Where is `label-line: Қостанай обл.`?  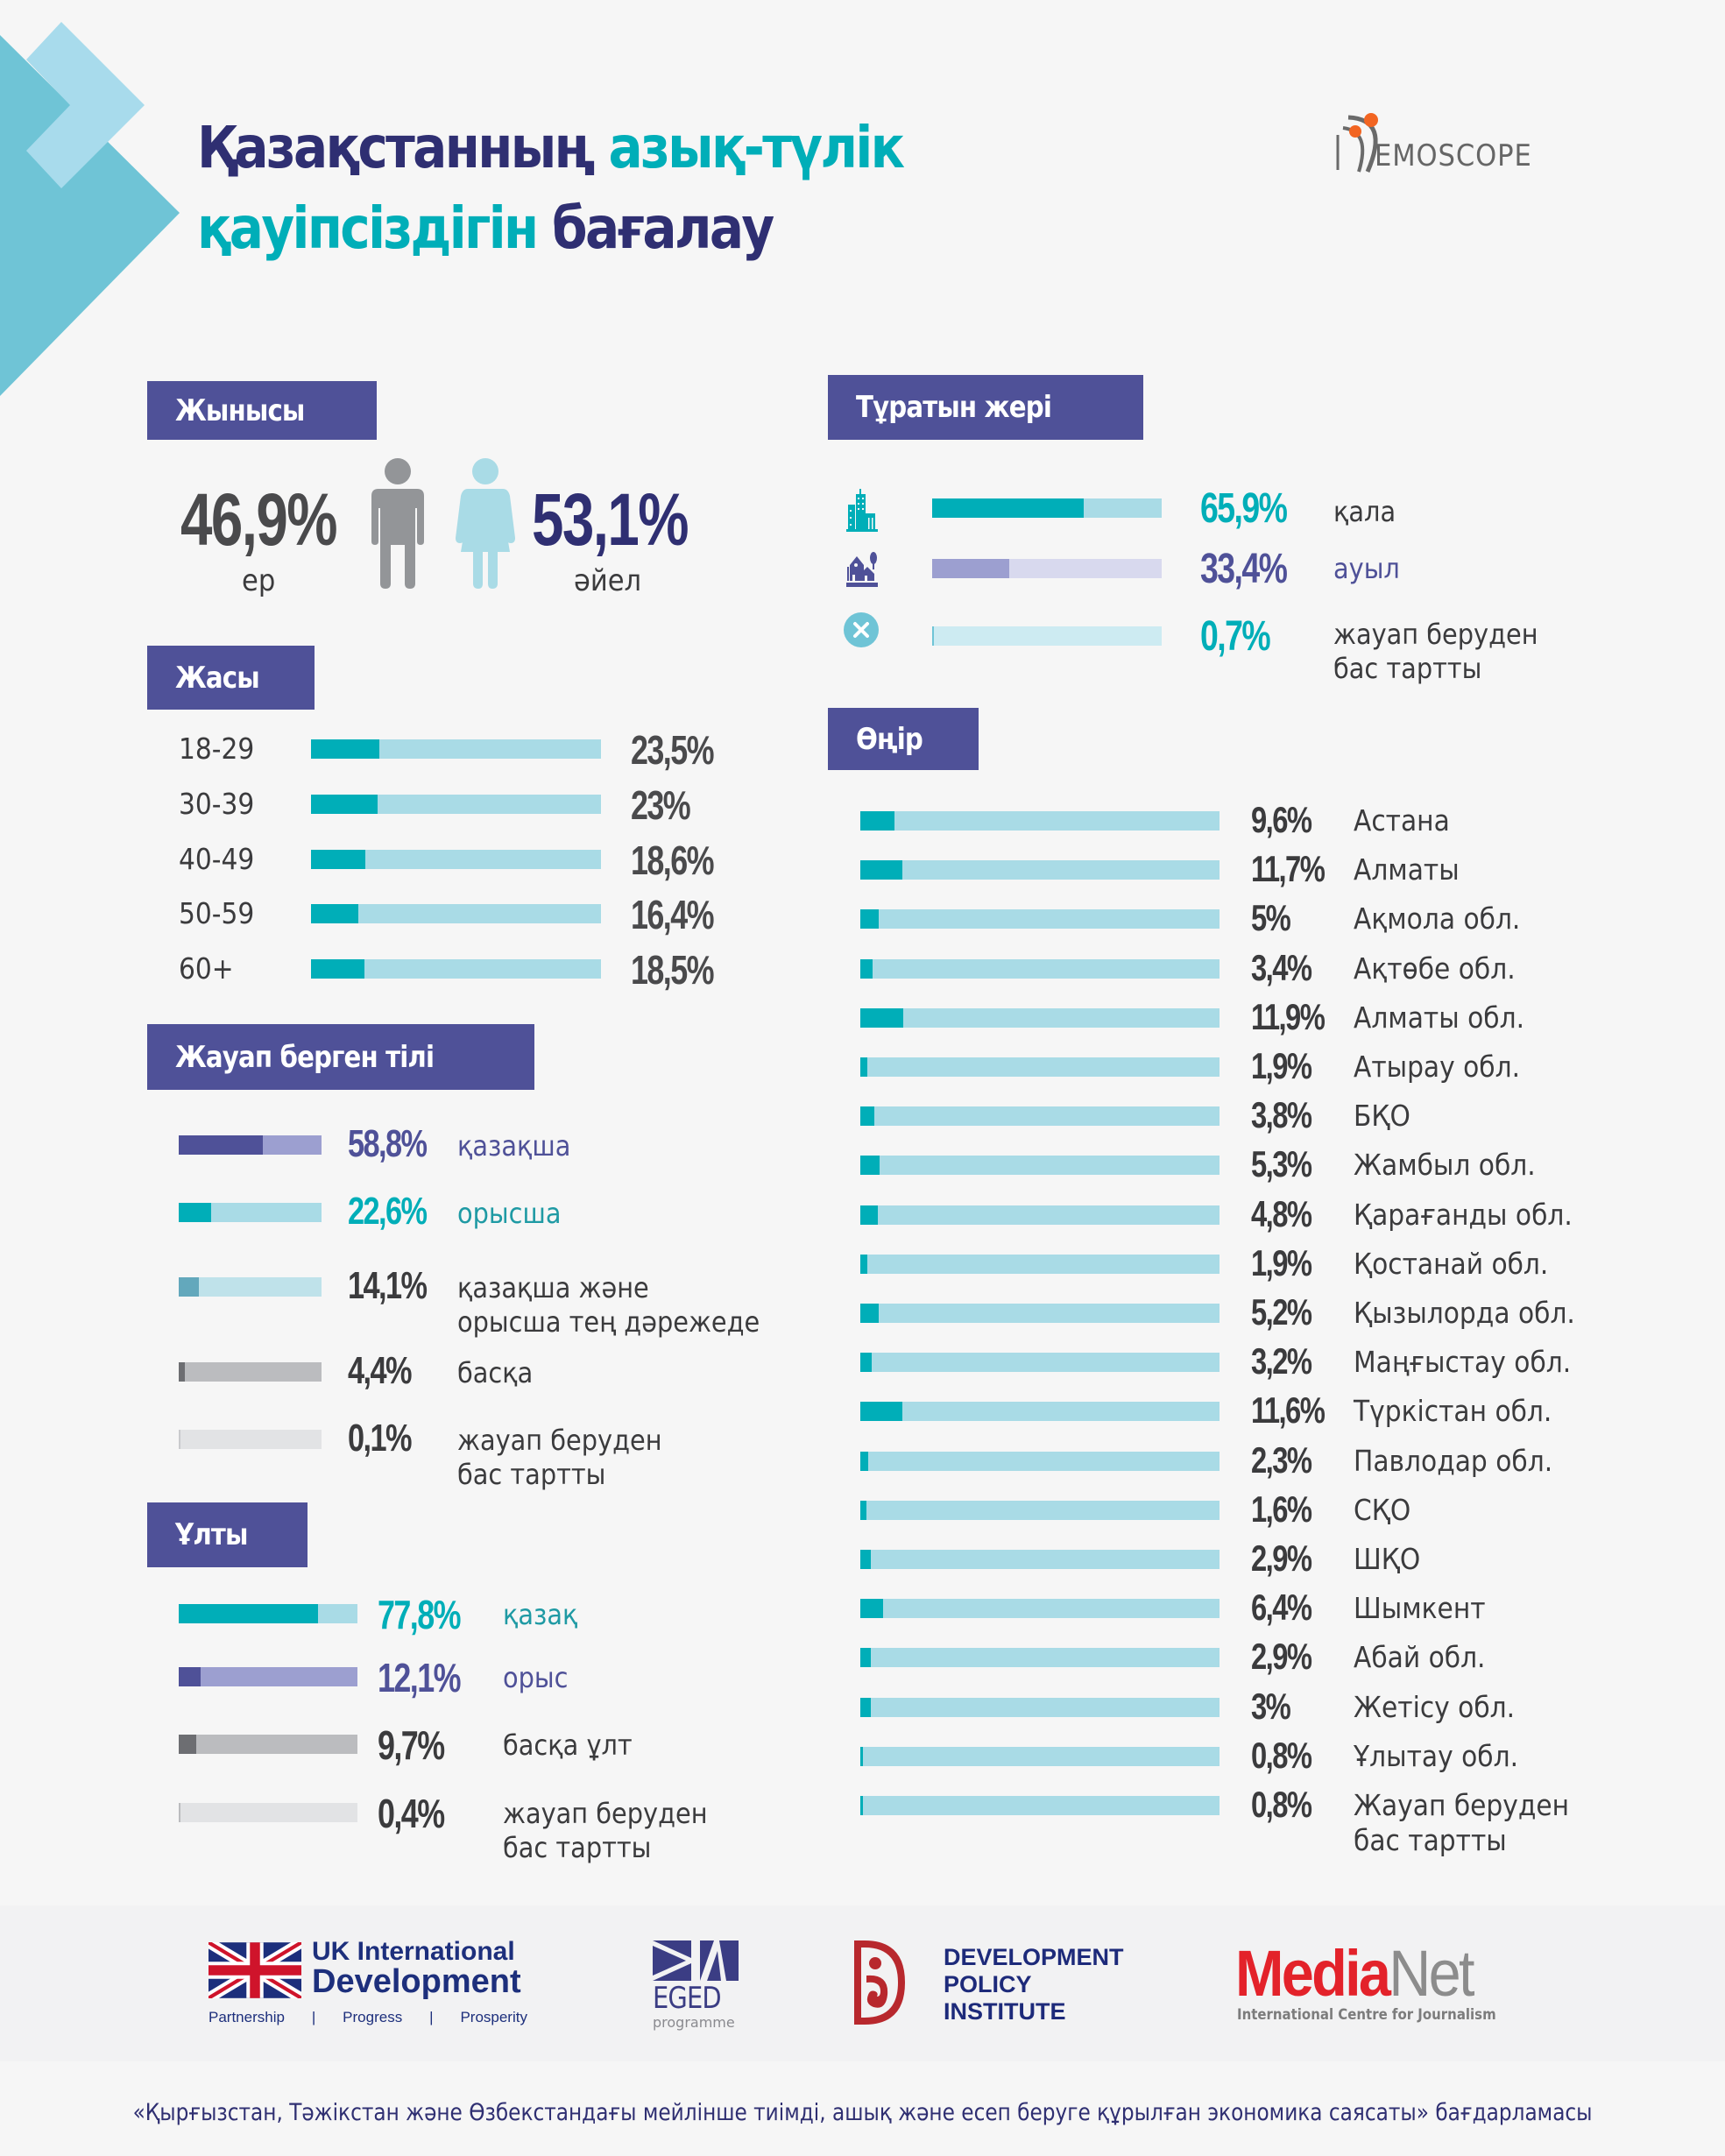
label-line: Қостанай обл. is located at coordinates (1452, 1263).